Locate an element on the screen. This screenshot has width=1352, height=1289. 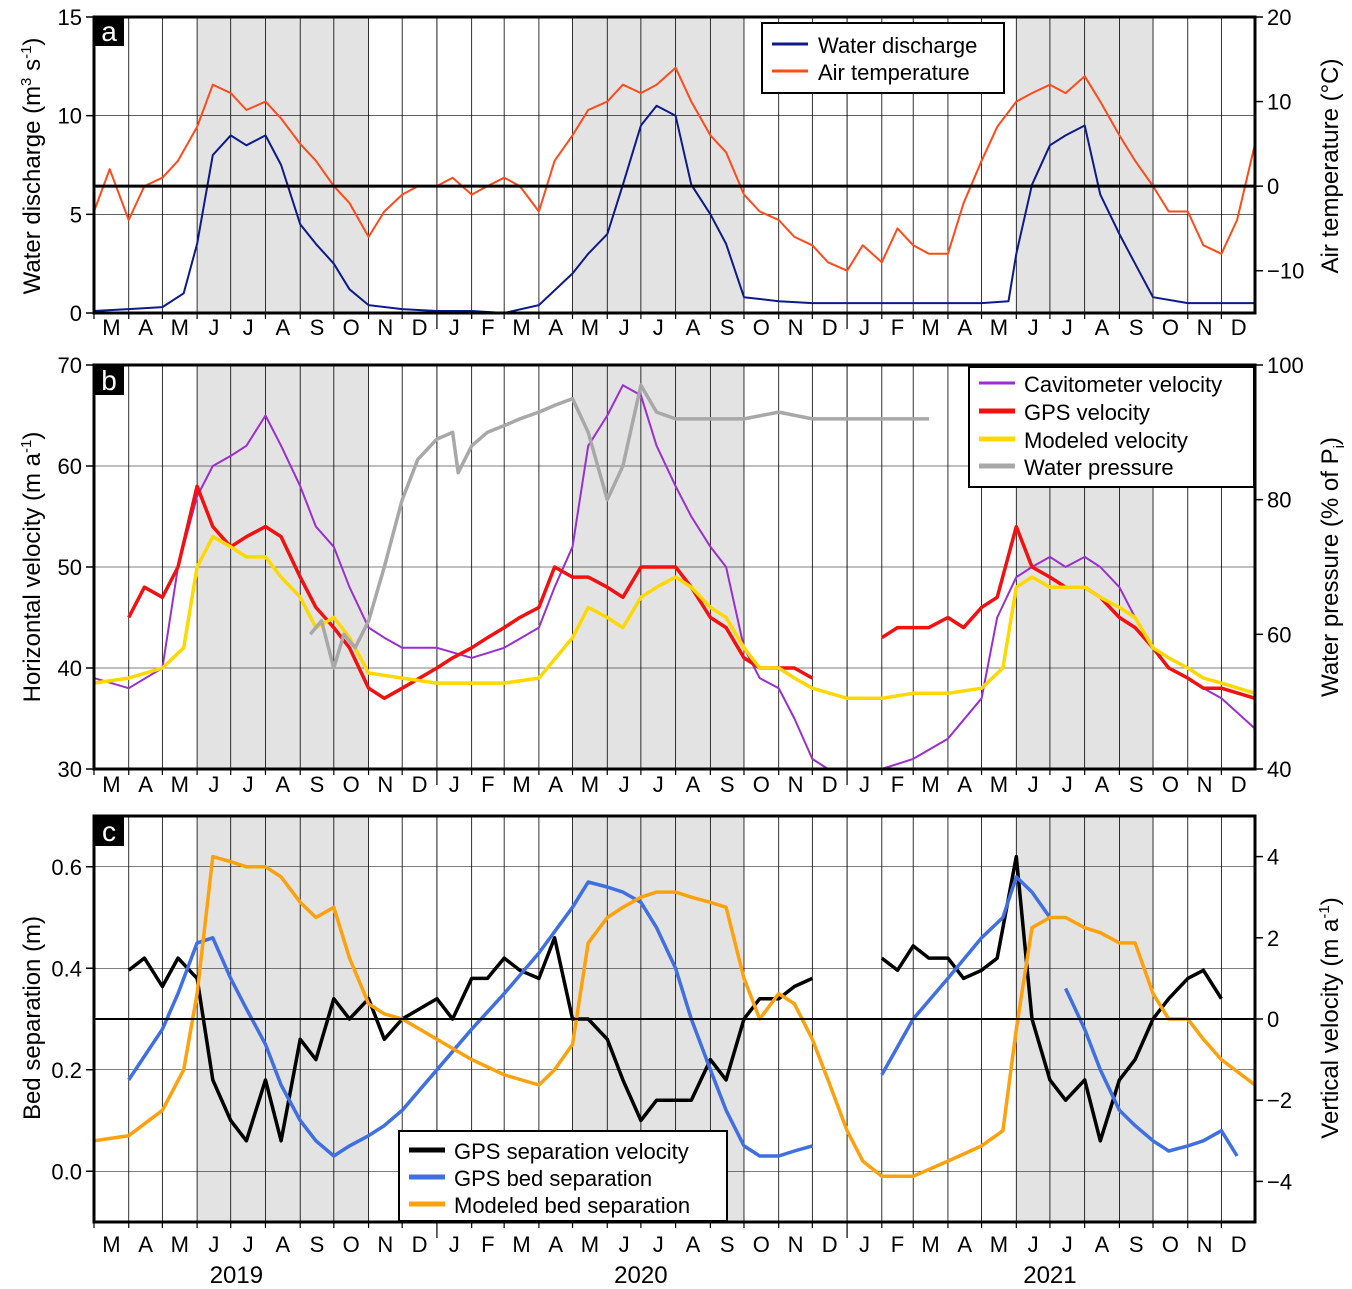
right-tick-label: 10 is located at coordinates (1279, 102).